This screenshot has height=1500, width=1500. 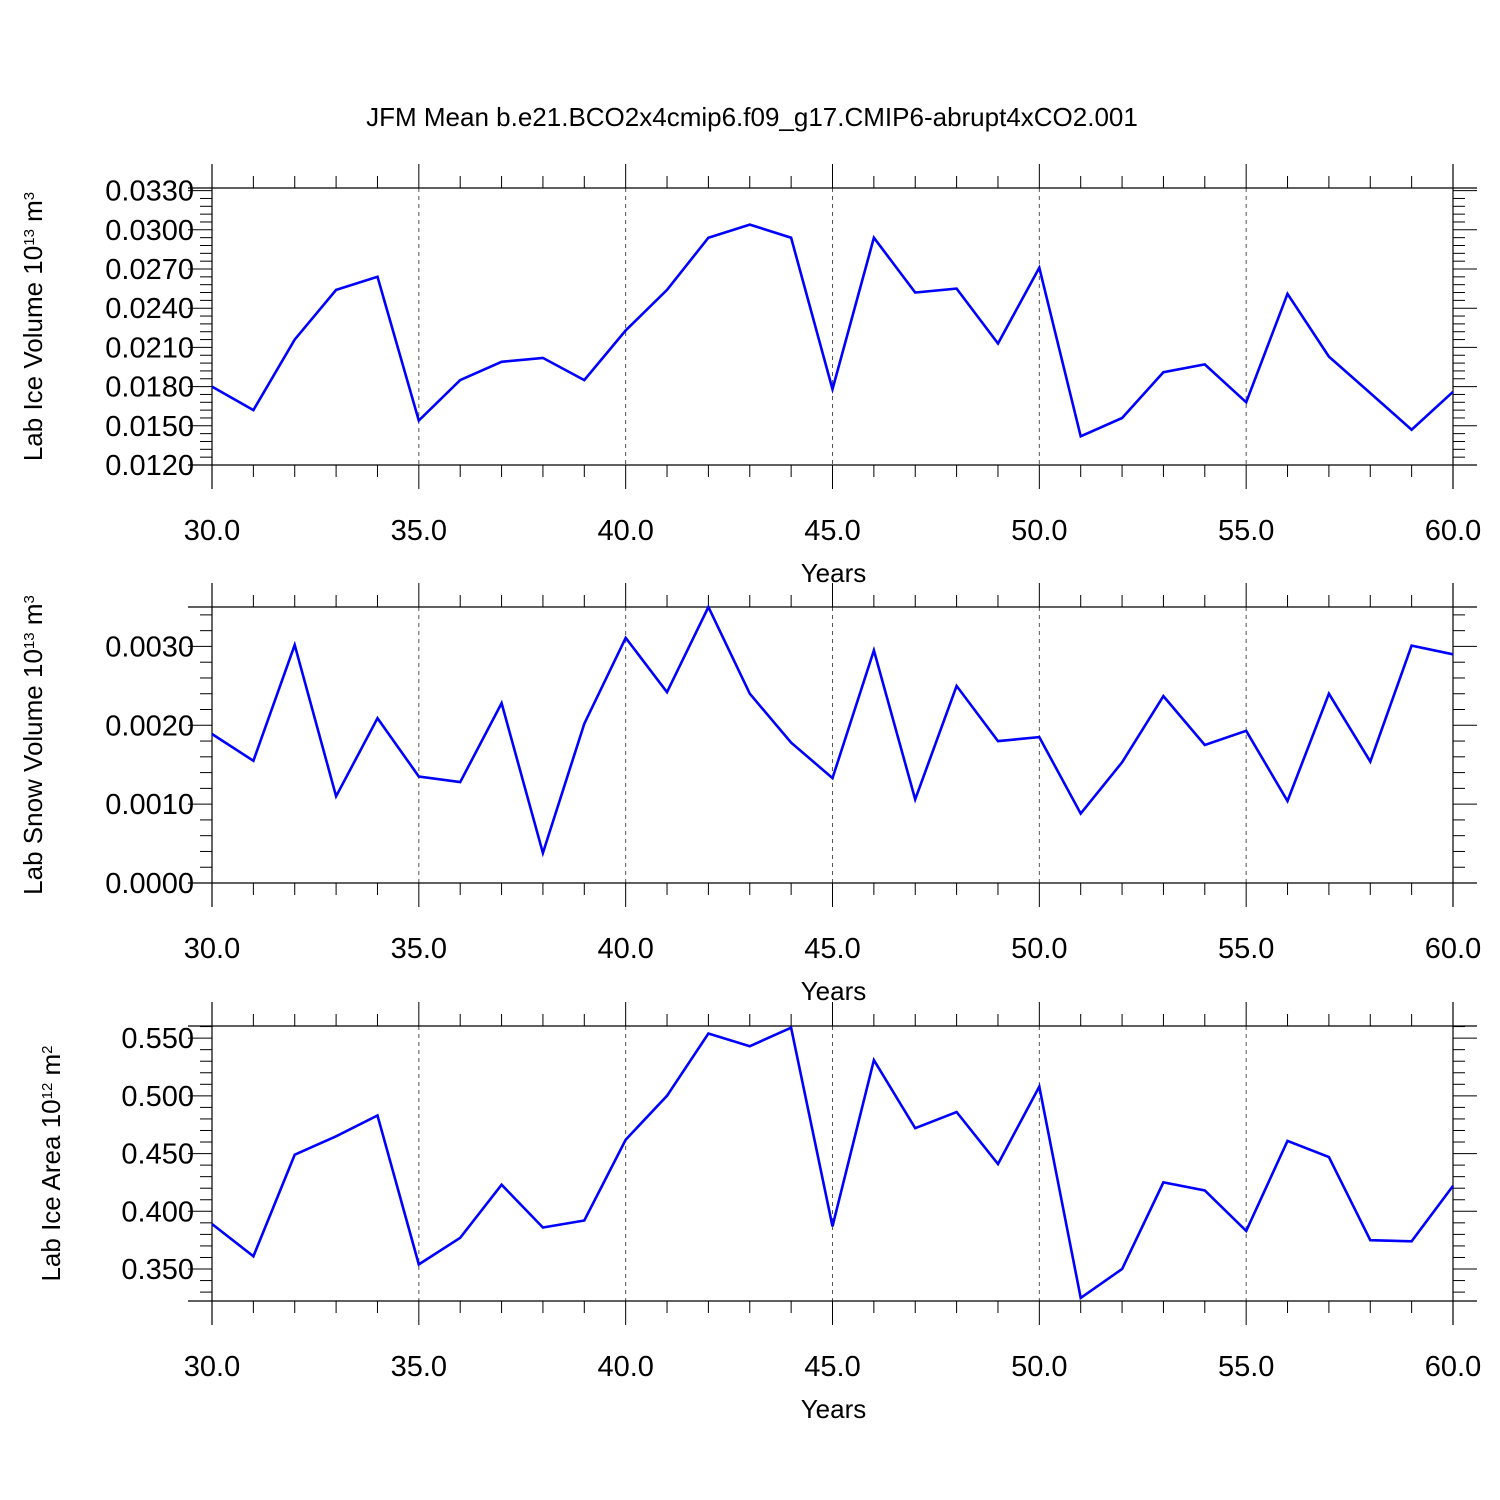 What do you see at coordinates (419, 531) in the screenshot?
I see `x-tick-label: 35.0` at bounding box center [419, 531].